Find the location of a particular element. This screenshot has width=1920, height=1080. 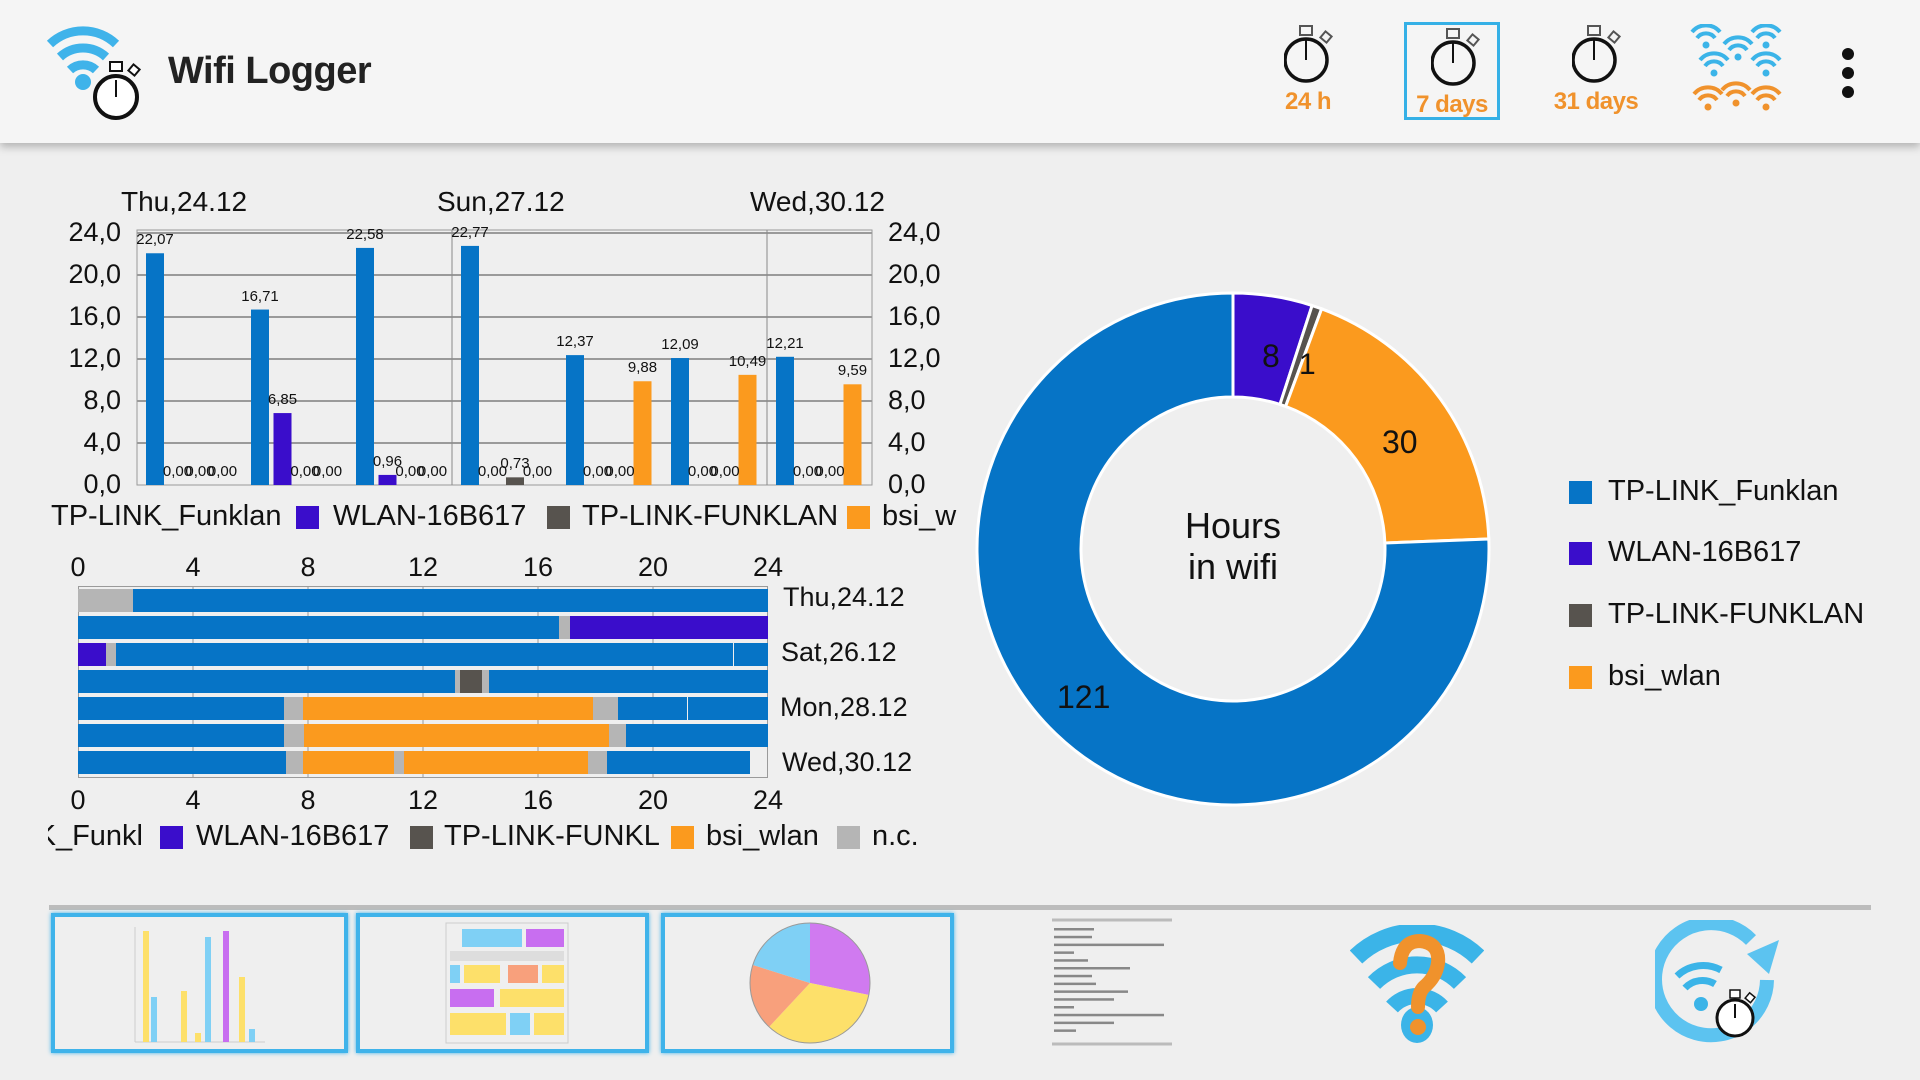

bar-chart-view-button is located at coordinates (199, 983).